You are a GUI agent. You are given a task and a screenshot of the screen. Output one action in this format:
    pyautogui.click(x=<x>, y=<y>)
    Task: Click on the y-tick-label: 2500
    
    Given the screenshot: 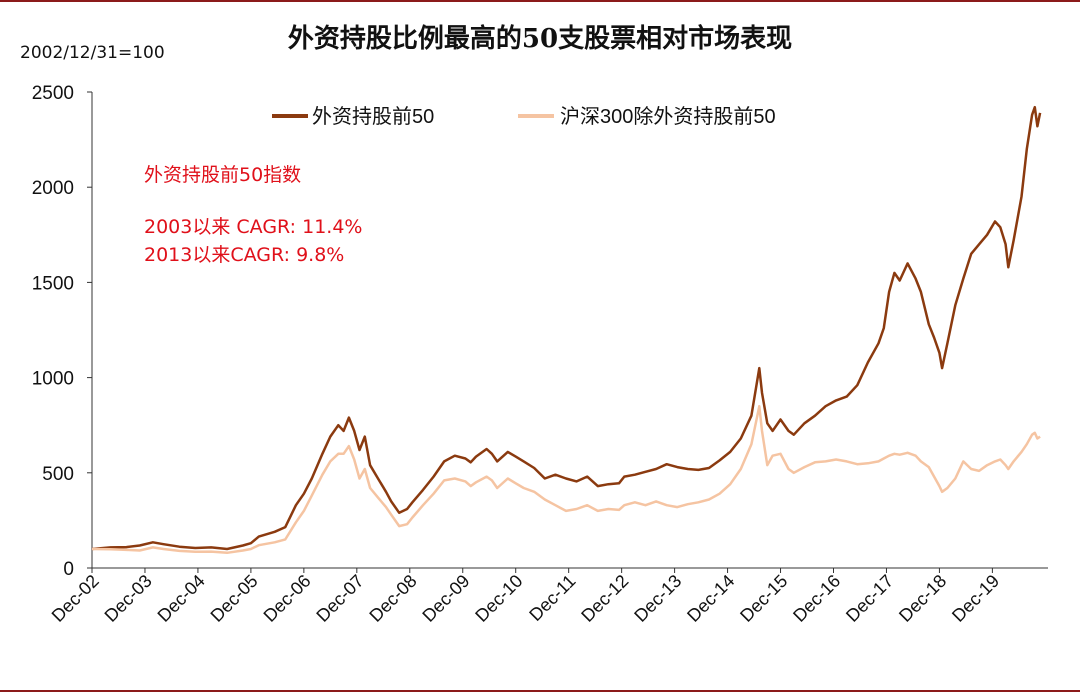 What is the action you would take?
    pyautogui.click(x=53, y=93)
    